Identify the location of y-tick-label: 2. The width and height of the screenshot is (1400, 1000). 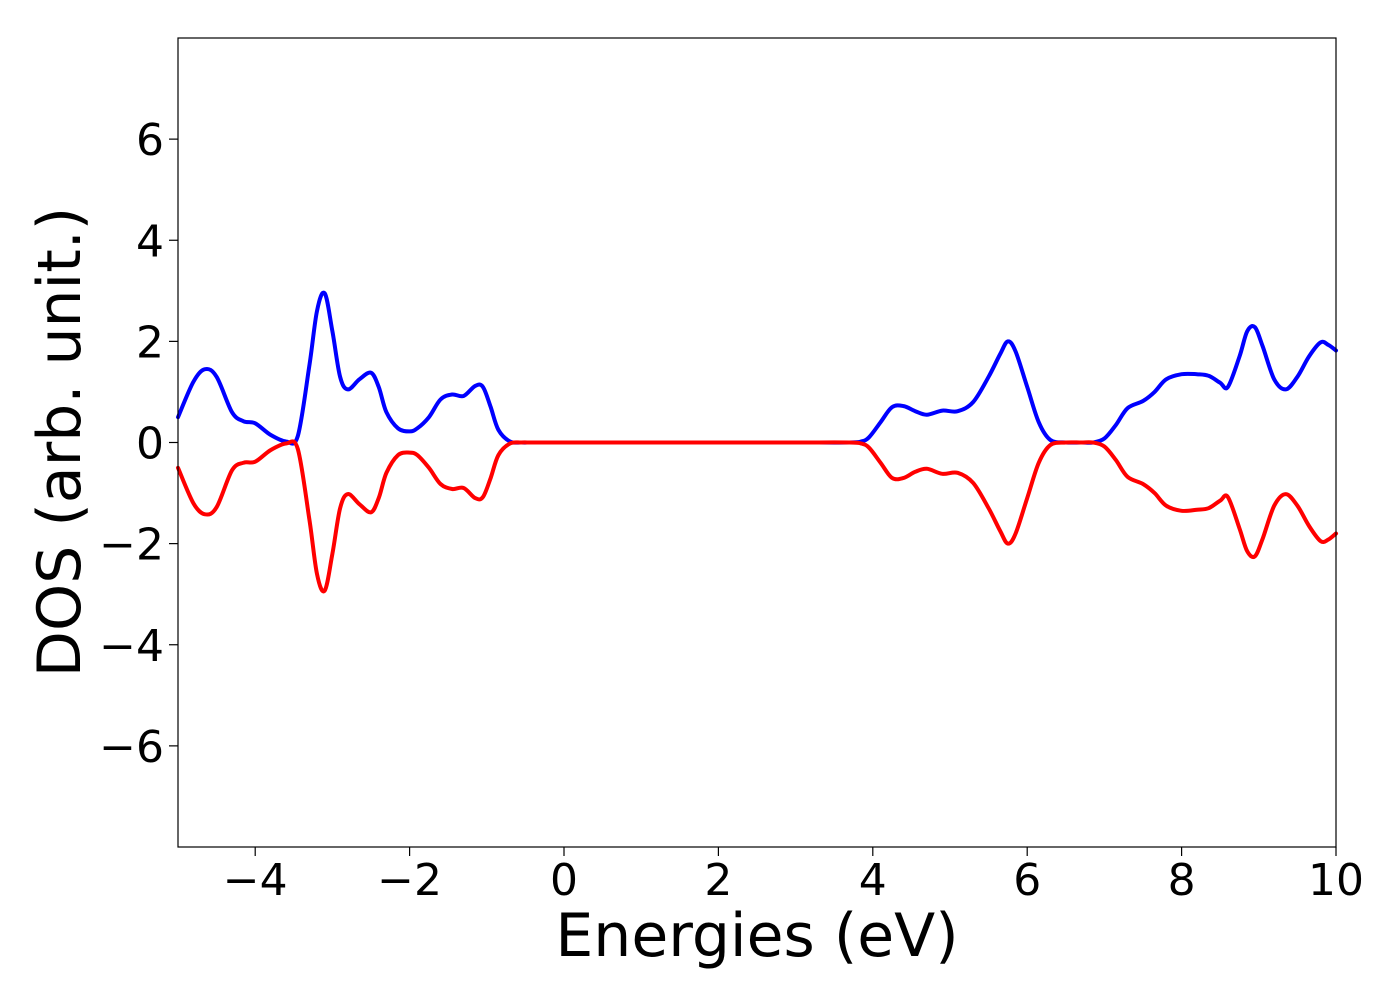
(150, 342).